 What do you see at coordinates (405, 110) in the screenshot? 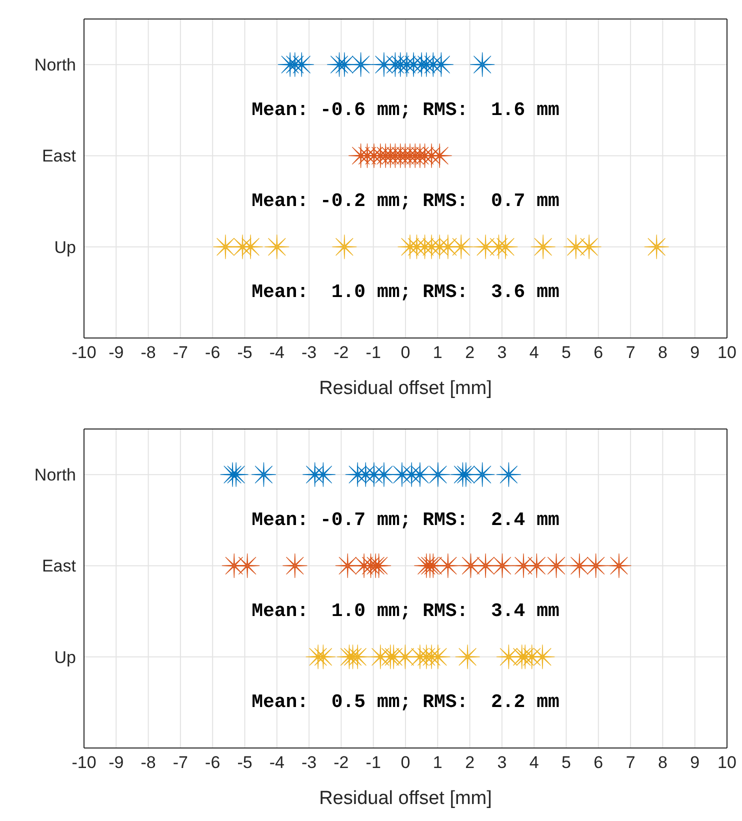
I see `annotation: Mean: -0.6 mm; RMS: 1.6 mm` at bounding box center [405, 110].